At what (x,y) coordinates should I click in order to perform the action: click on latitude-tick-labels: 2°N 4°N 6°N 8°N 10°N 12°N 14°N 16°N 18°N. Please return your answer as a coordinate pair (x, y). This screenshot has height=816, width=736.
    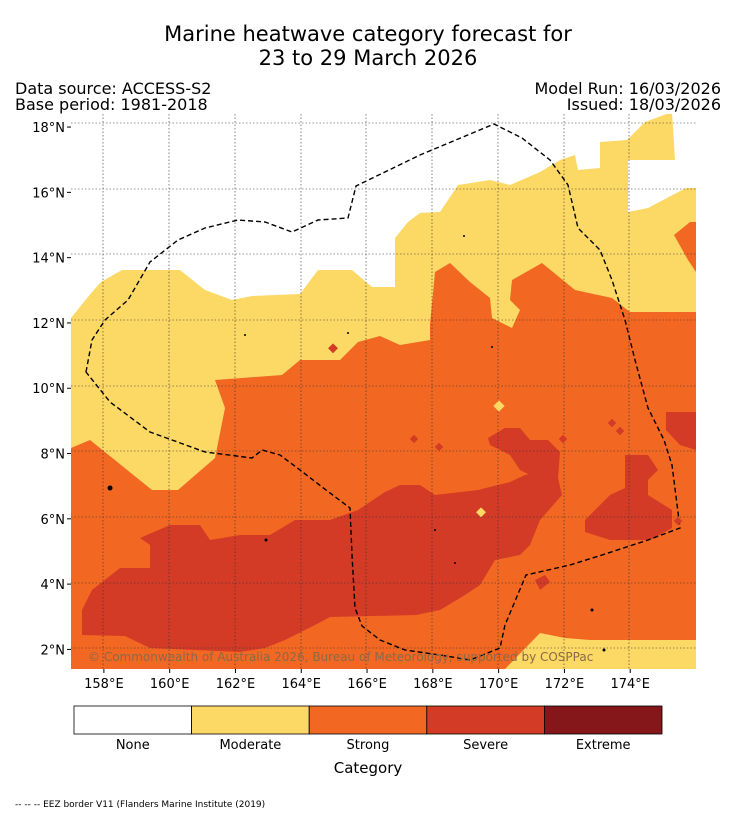
    Looking at the image, I should click on (51, 389).